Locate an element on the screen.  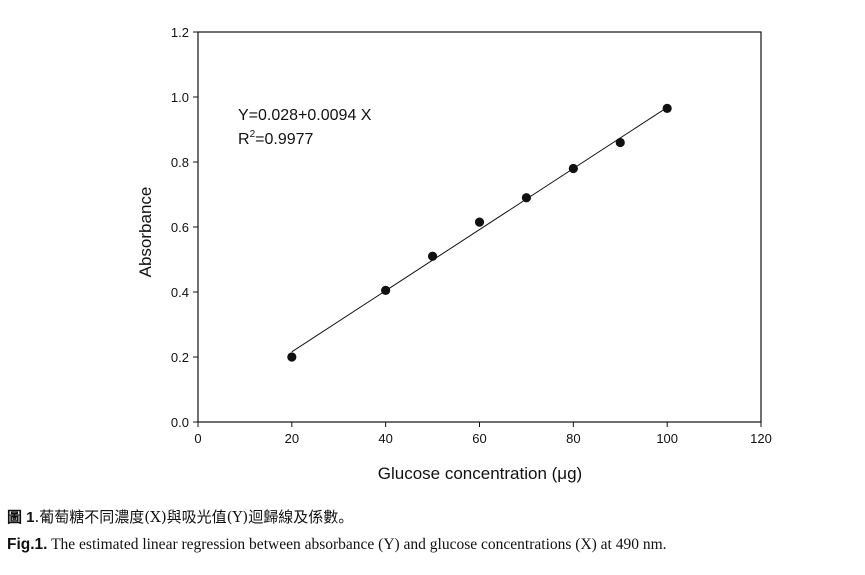
y-tick-label: 1.2 is located at coordinates (180, 32).